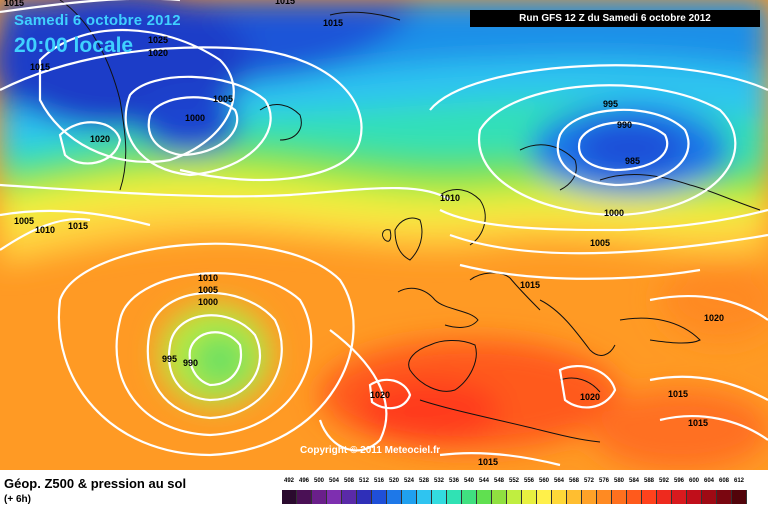  Describe the element at coordinates (529, 481) in the screenshot. I see `scale-value: 556` at that location.